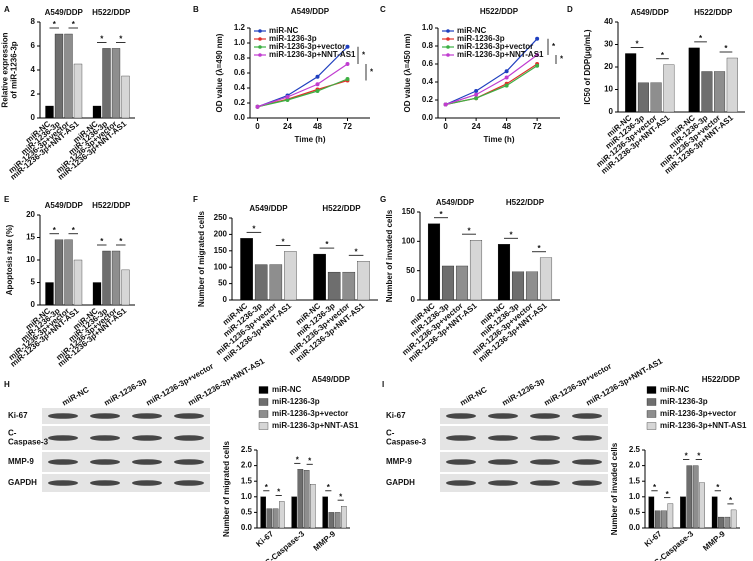  I want to click on y-tick-label: 0.5, so click(247, 512).